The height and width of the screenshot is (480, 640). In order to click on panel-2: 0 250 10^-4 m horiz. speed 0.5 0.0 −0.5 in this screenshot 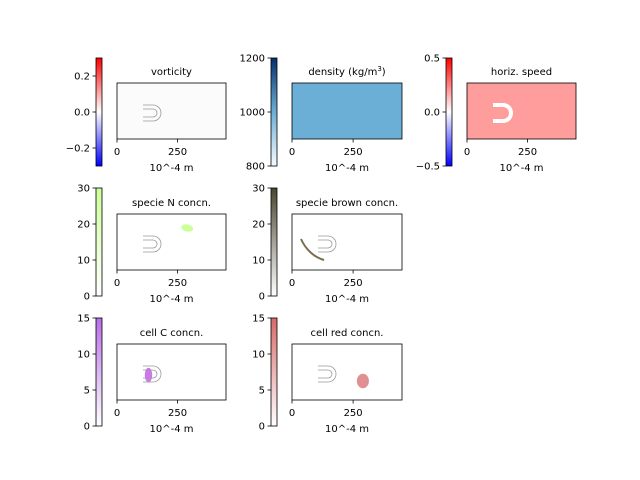, I will do `click(496, 114)`.